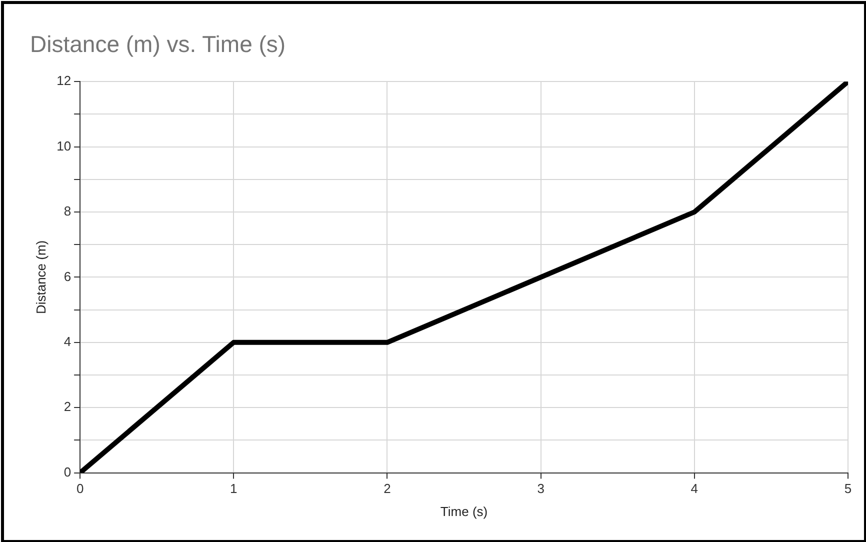 The height and width of the screenshot is (542, 866). Describe the element at coordinates (158, 44) in the screenshot. I see `chart-title: Distance (m) vs. Time (s)` at that location.